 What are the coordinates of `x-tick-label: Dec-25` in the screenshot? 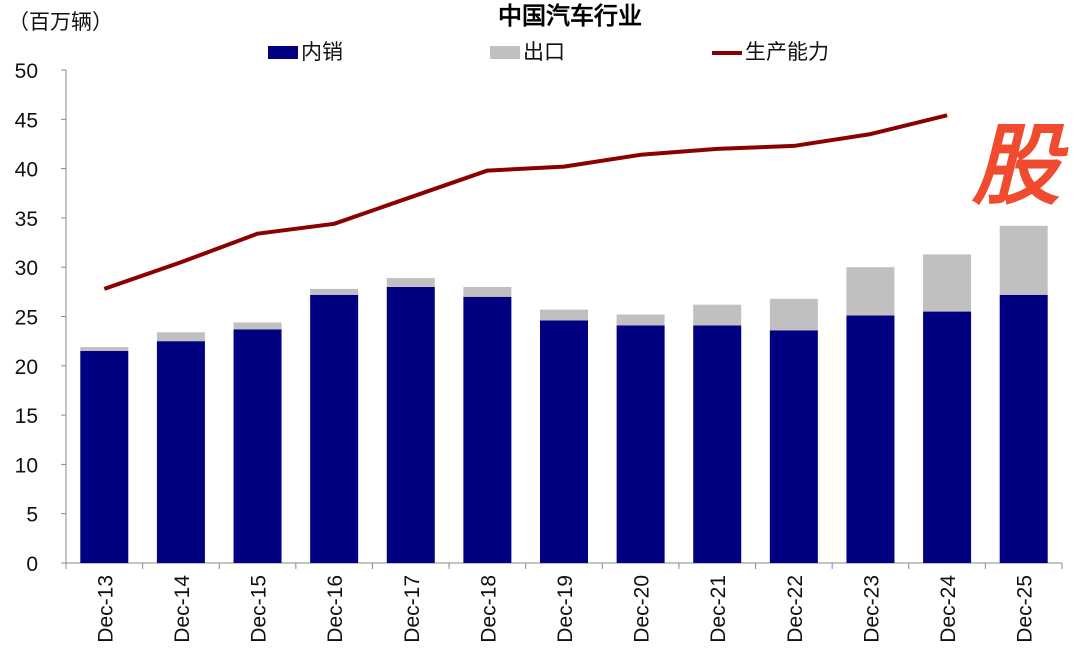 It's located at (1025, 609).